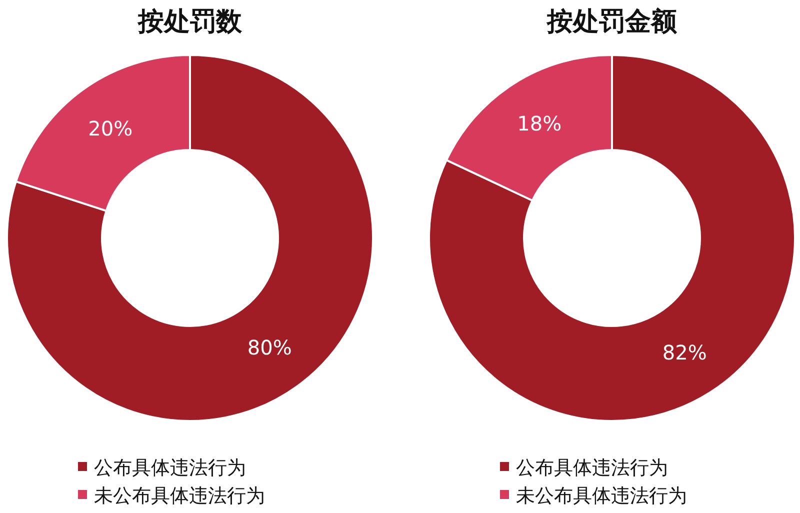 The height and width of the screenshot is (513, 800). What do you see at coordinates (269, 348) in the screenshot?
I see `data-label: 80%` at bounding box center [269, 348].